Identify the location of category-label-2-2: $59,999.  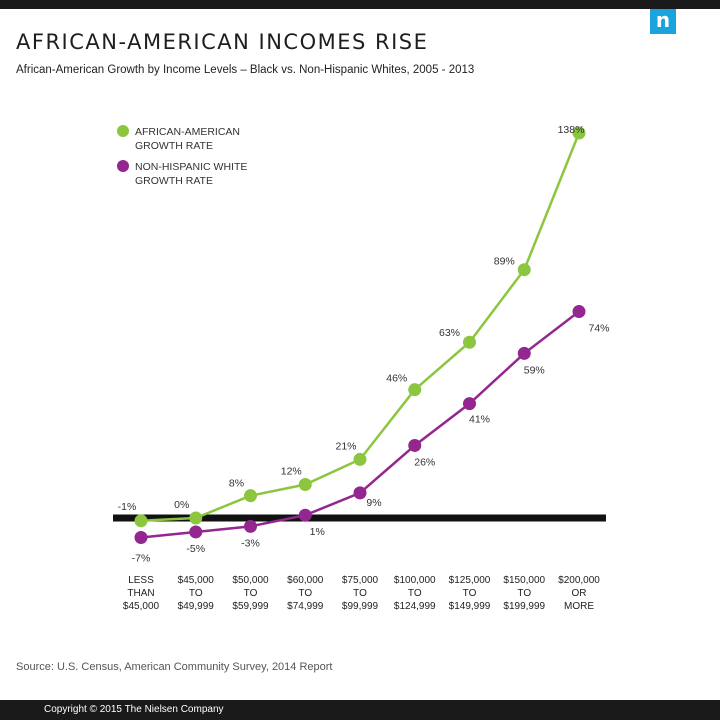
(250, 606).